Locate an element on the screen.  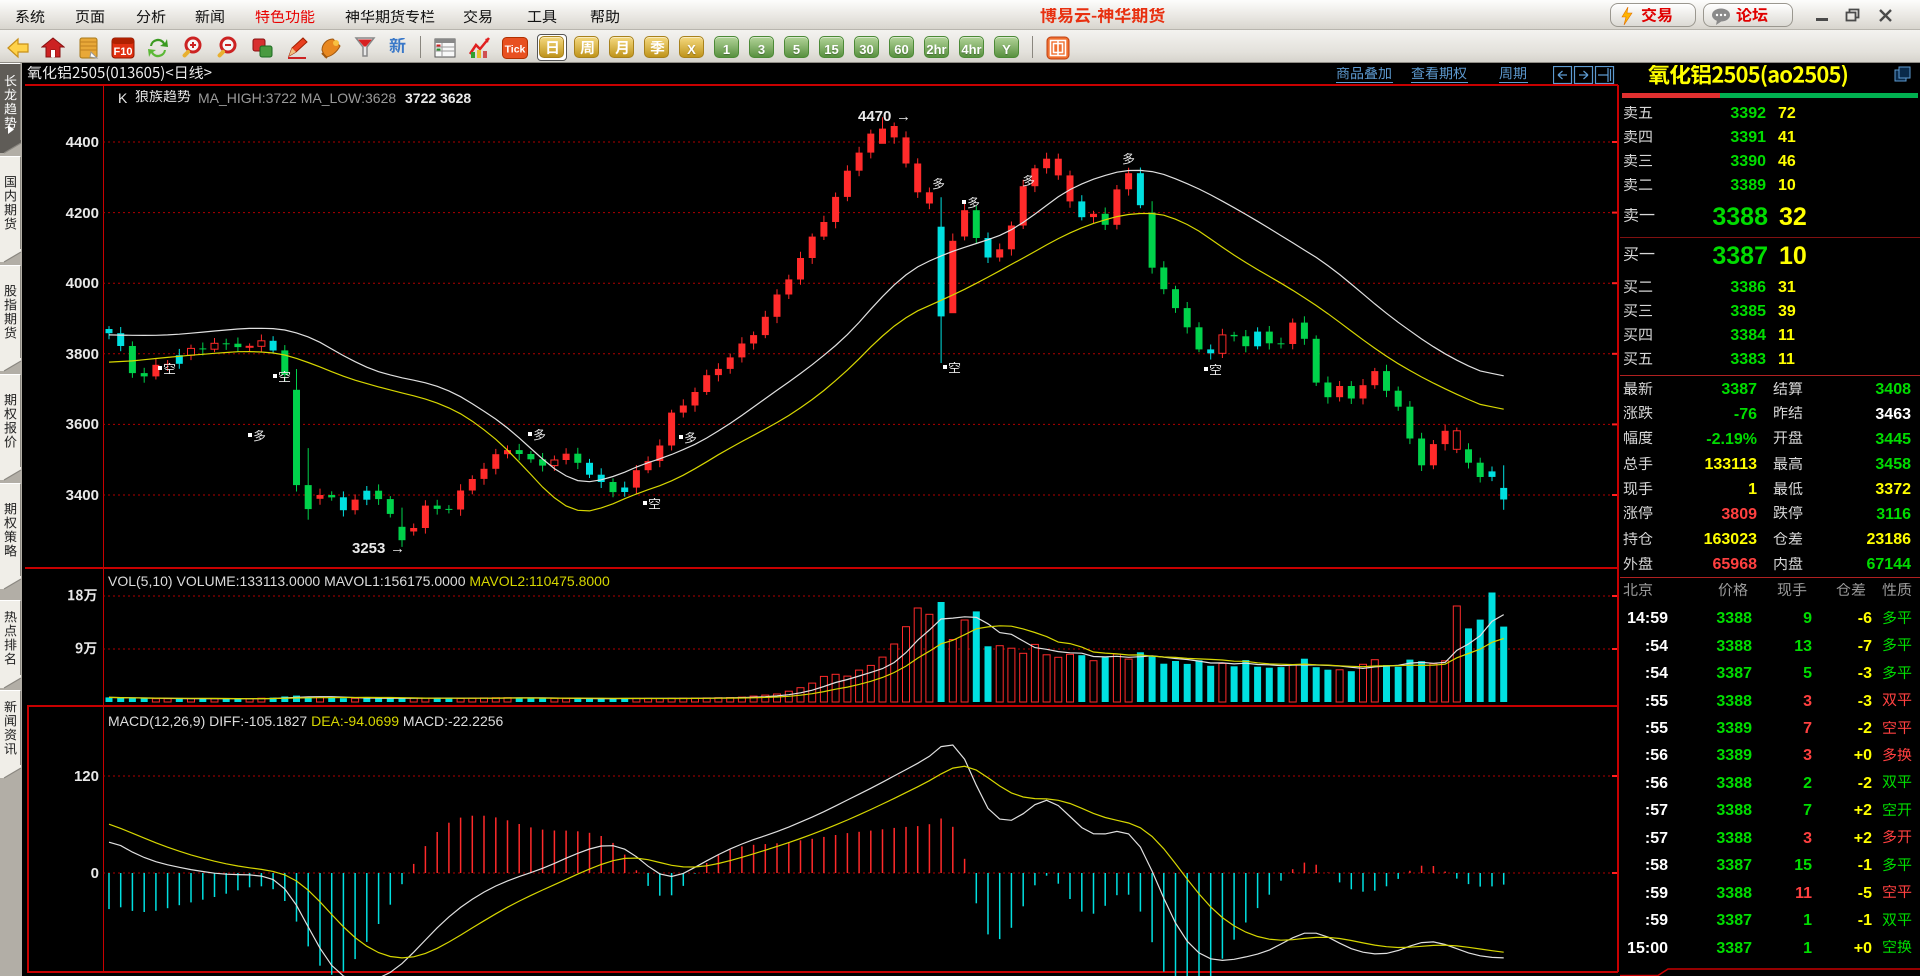
svg-text: F10 is located at coordinates (123, 52).